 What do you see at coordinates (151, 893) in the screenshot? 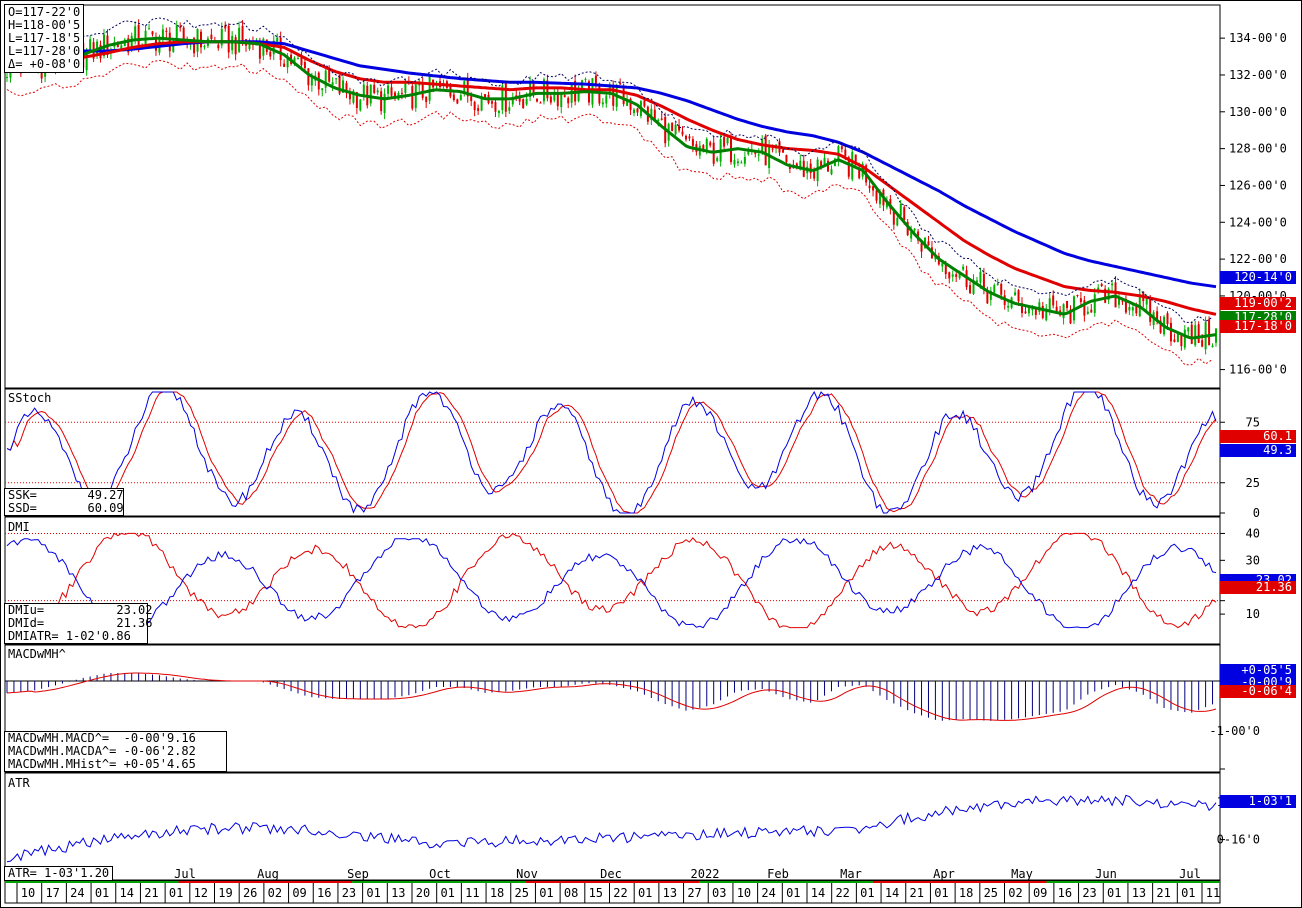
I see `date-label: 21` at bounding box center [151, 893].